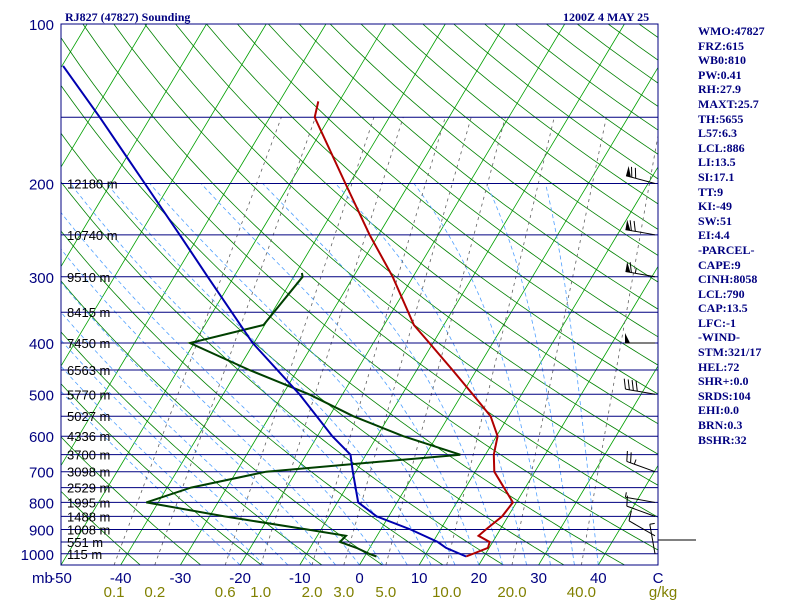 The height and width of the screenshot is (600, 800). Describe the element at coordinates (88, 394) in the screenshot. I see `height-label: 5770 m` at that location.